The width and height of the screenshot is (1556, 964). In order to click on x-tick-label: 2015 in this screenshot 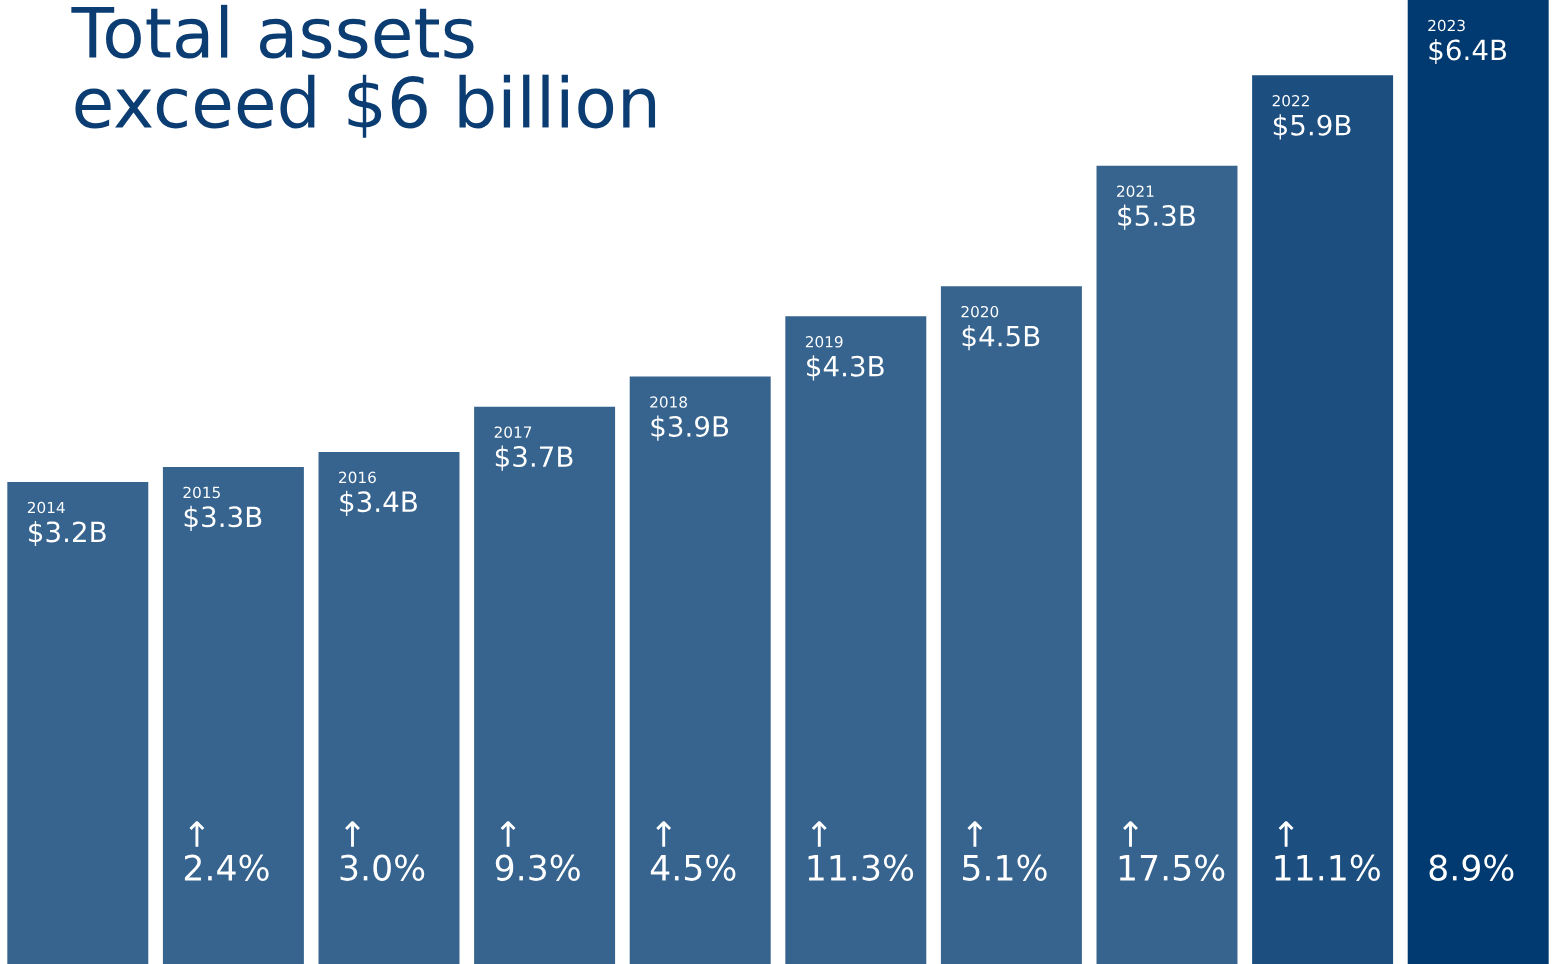, I will do `click(201, 492)`.